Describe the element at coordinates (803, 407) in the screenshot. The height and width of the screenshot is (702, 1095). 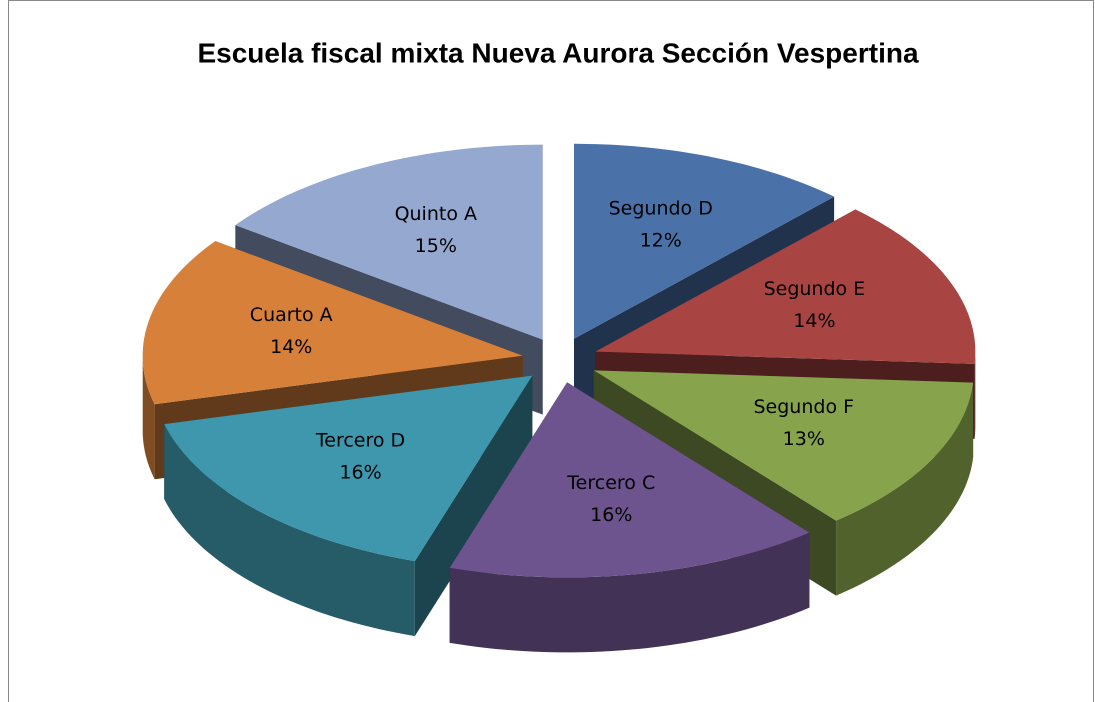
I see `slice-label: Segundo F` at that location.